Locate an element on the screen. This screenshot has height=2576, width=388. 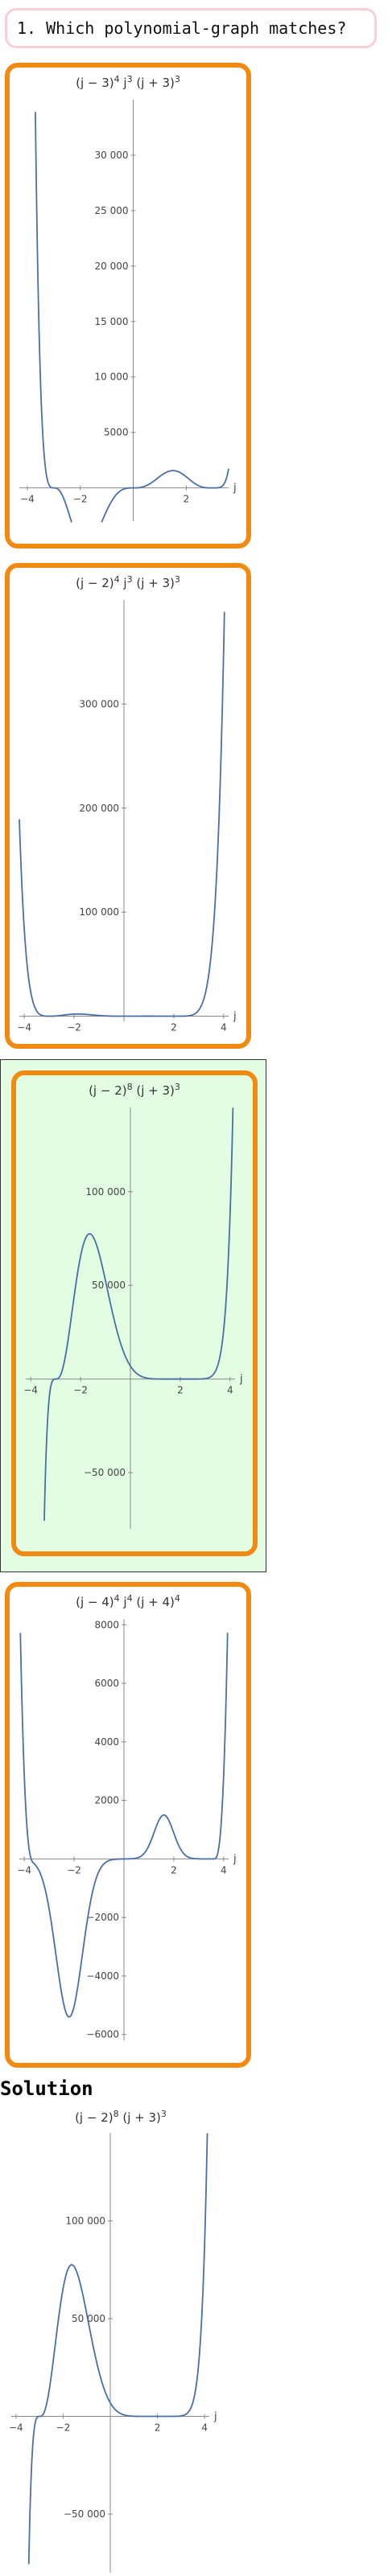
y-tick-label: 30 000 is located at coordinates (112, 155).